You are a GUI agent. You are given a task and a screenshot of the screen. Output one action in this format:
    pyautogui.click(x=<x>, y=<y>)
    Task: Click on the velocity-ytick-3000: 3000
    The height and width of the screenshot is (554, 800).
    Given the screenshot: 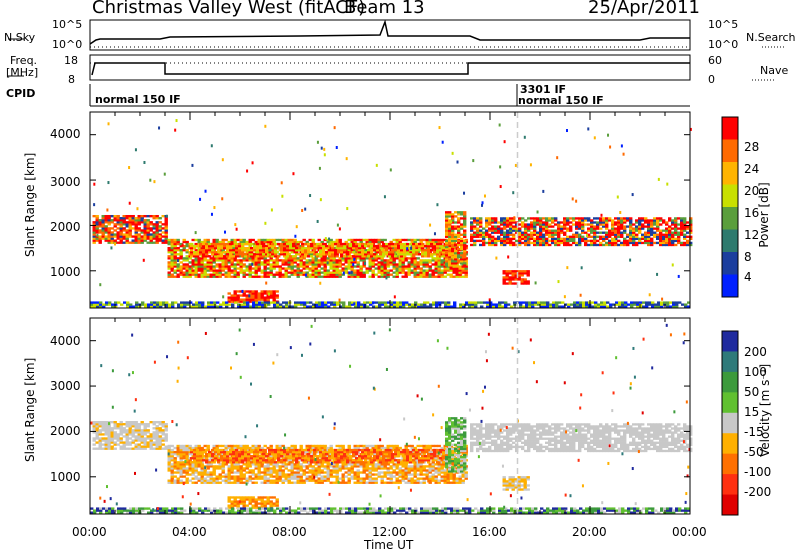 What is the action you would take?
    pyautogui.click(x=65, y=386)
    